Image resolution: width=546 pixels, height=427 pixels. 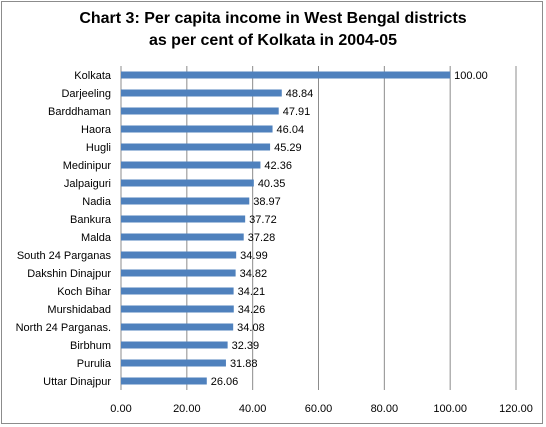 I want to click on data-label: 46.04, so click(x=291, y=130).